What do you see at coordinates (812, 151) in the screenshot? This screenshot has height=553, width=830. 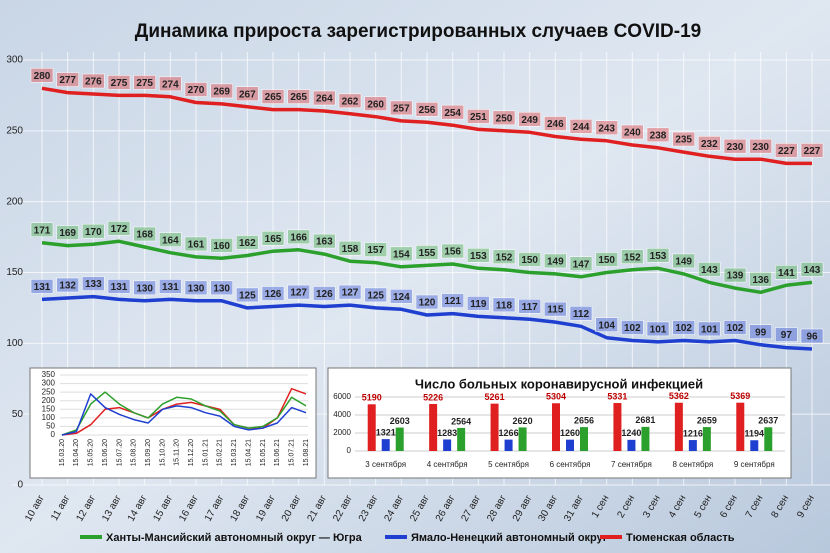 I see `data-label: 227` at bounding box center [812, 151].